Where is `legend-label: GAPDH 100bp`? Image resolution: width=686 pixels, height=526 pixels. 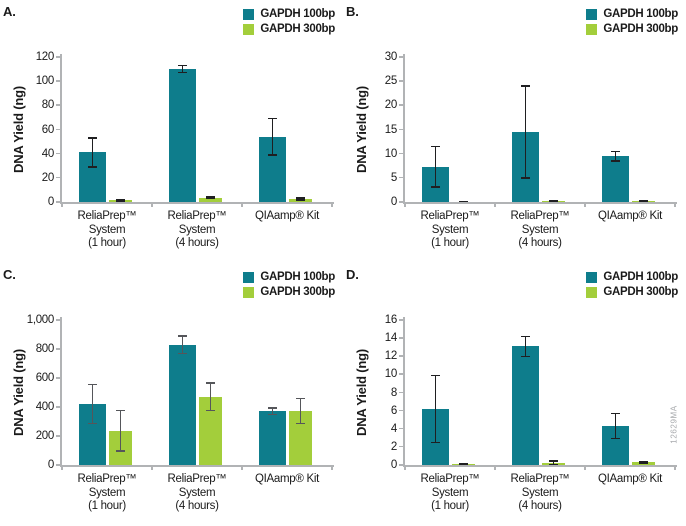
legend-label: GAPDH 100bp is located at coordinates (297, 14).